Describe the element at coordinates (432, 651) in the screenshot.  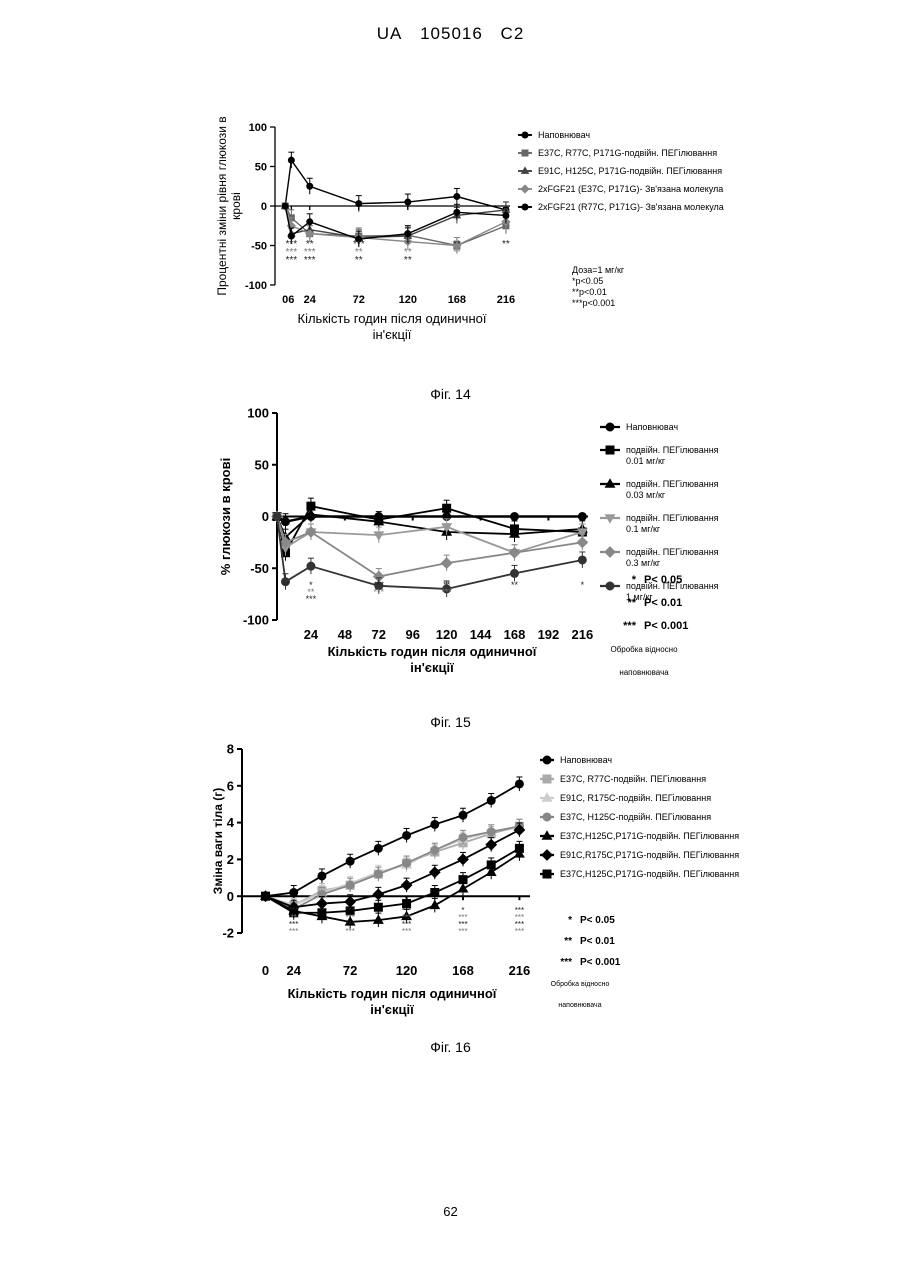
I see `x-axis-label-line: Кількість годин після одиничної` at that location.